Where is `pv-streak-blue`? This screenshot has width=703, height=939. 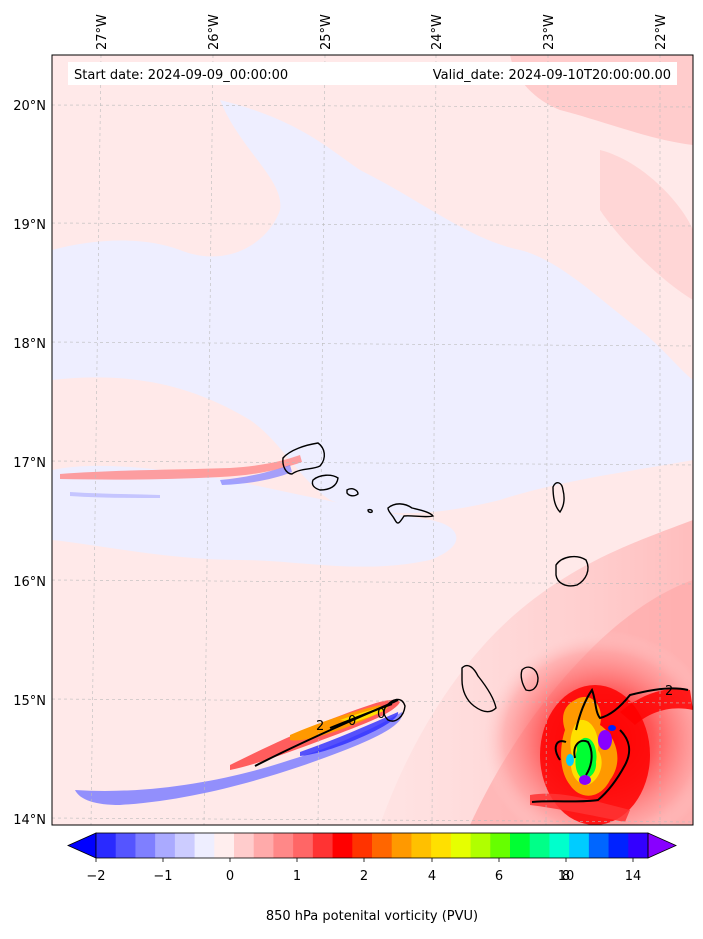 pv-streak-blue is located at coordinates (239, 758).